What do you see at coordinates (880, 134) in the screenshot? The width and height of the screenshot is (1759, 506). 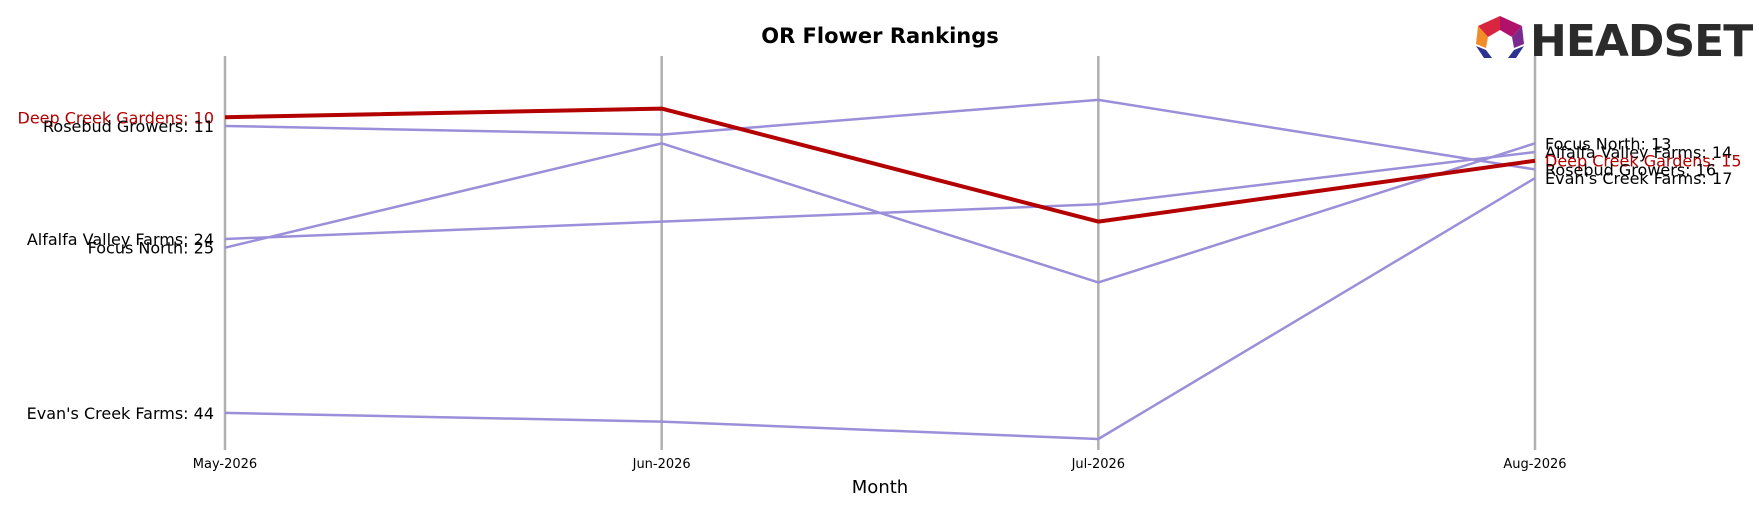 I see `series-line` at bounding box center [880, 134].